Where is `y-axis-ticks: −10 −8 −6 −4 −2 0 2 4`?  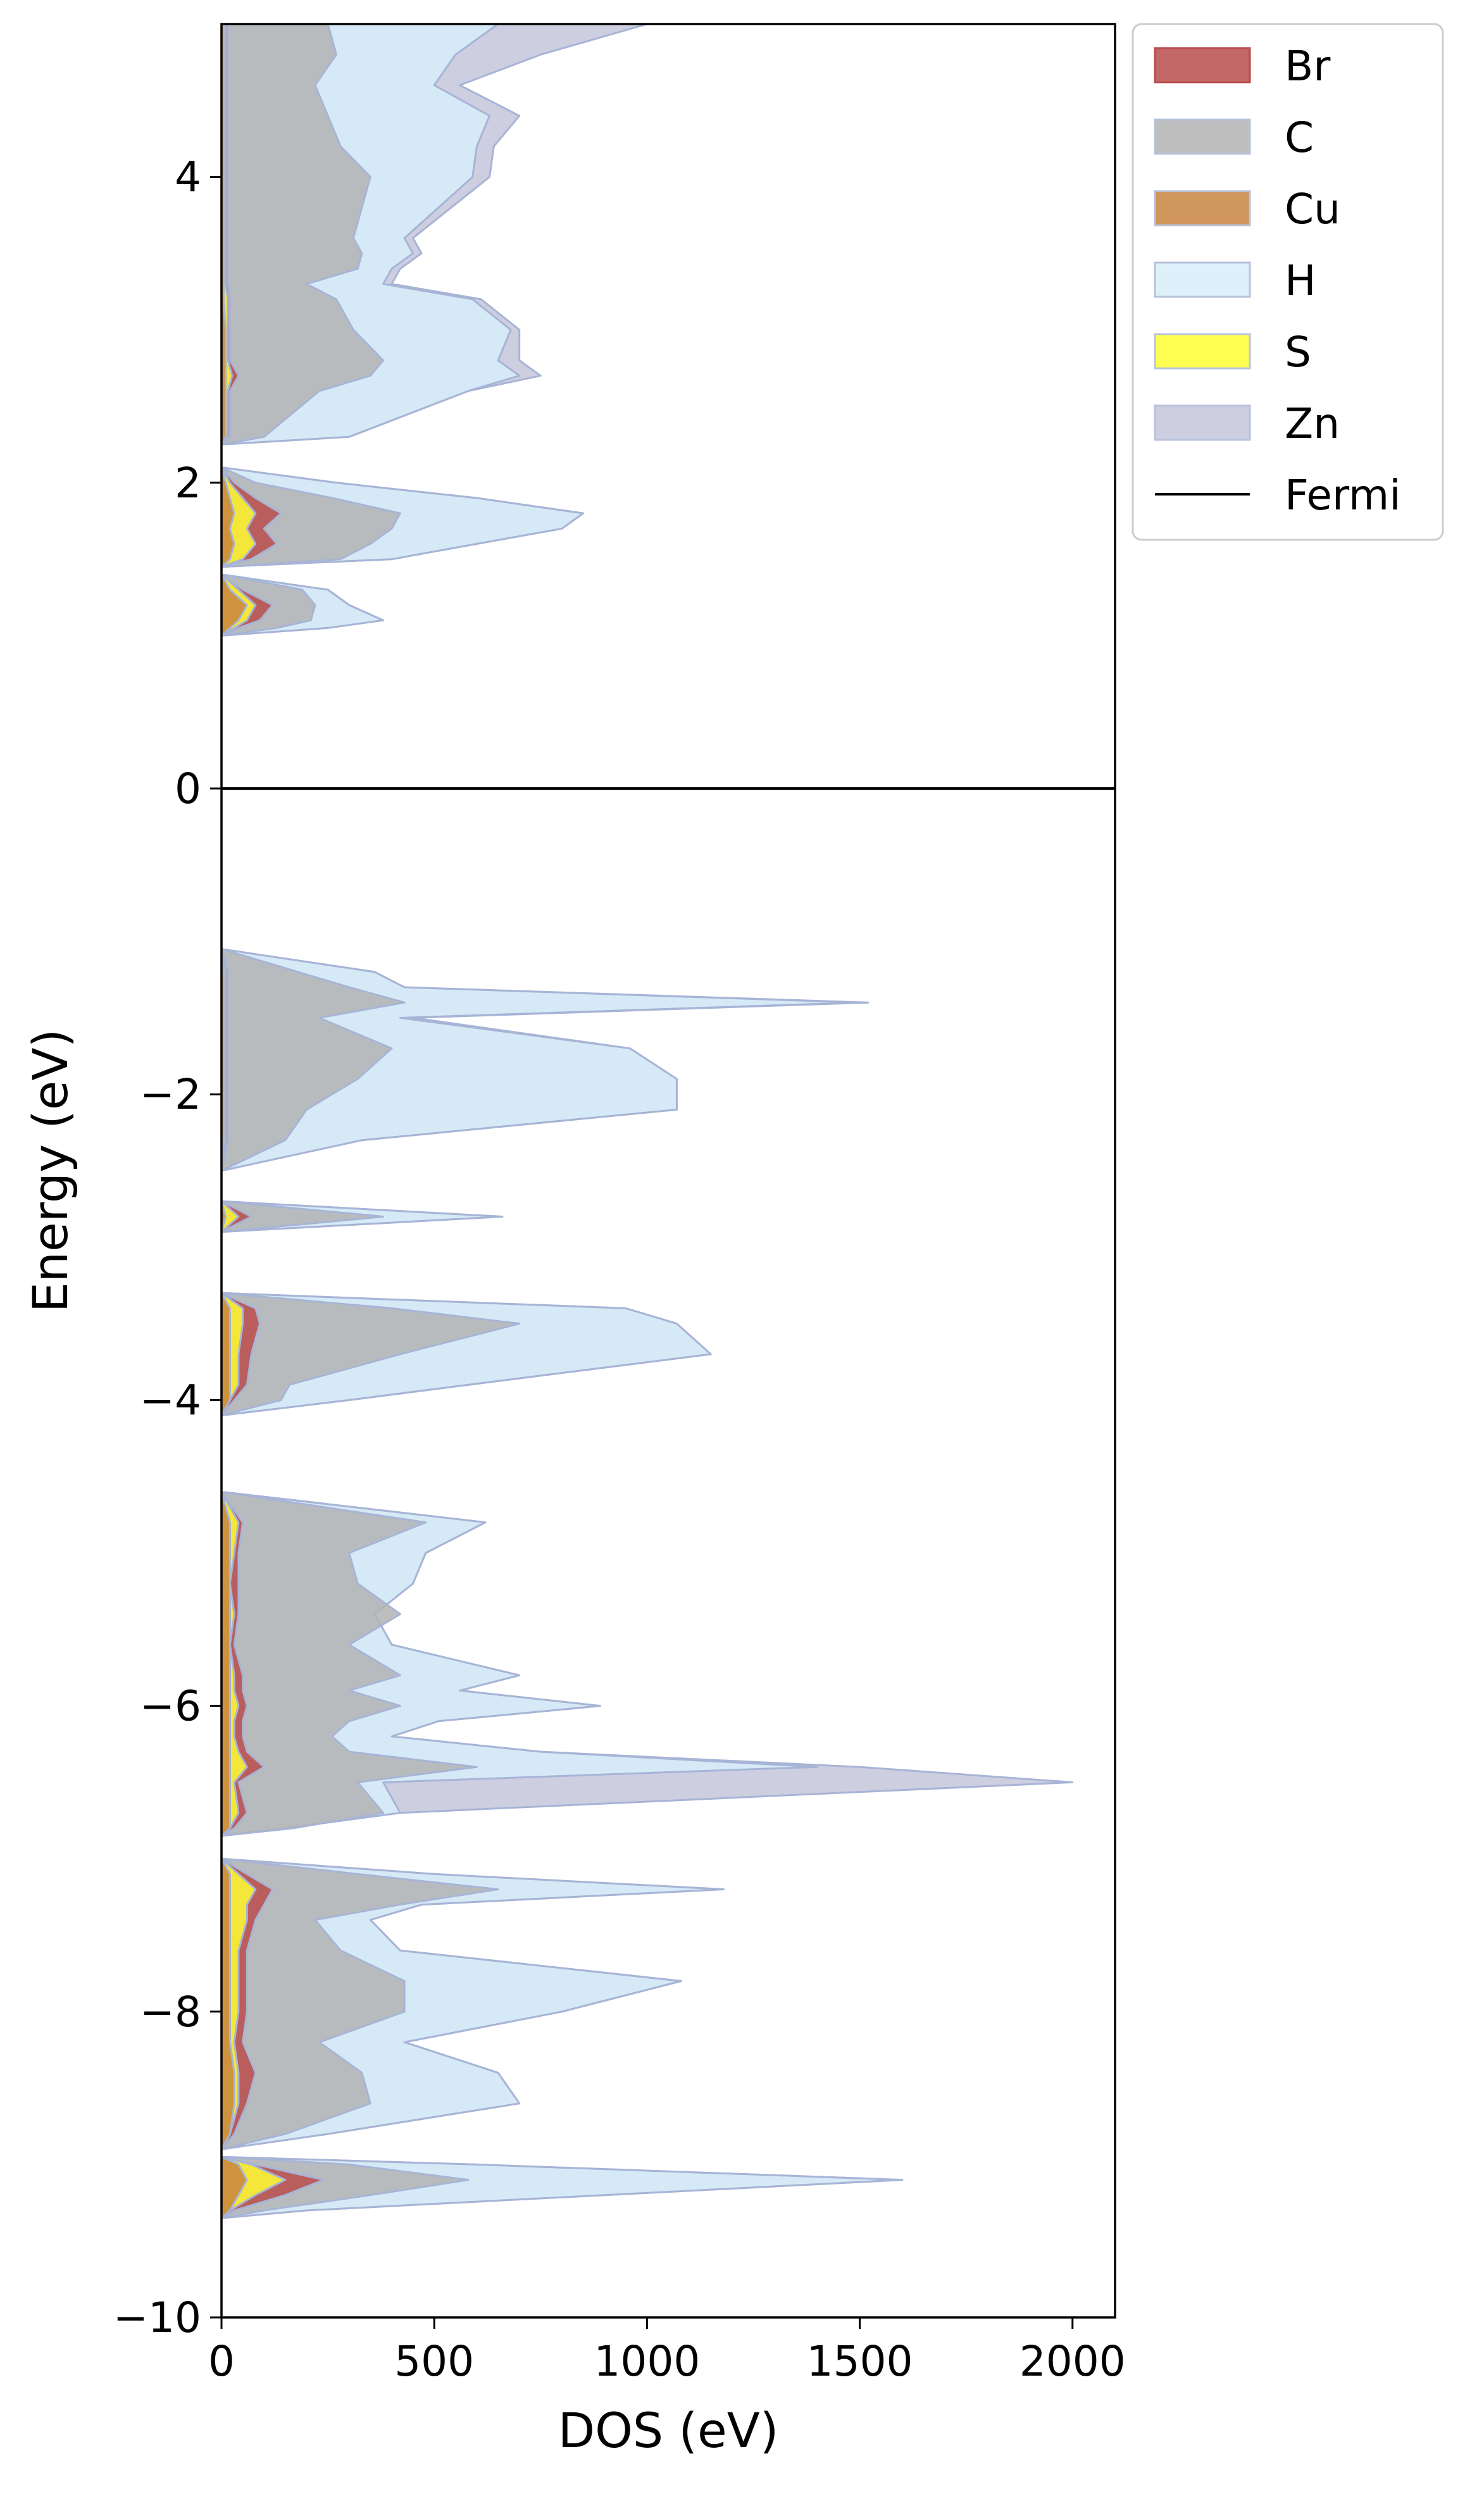
y-axis-ticks: −10 −8 −6 −4 −2 0 2 4 is located at coordinates (167, 1247).